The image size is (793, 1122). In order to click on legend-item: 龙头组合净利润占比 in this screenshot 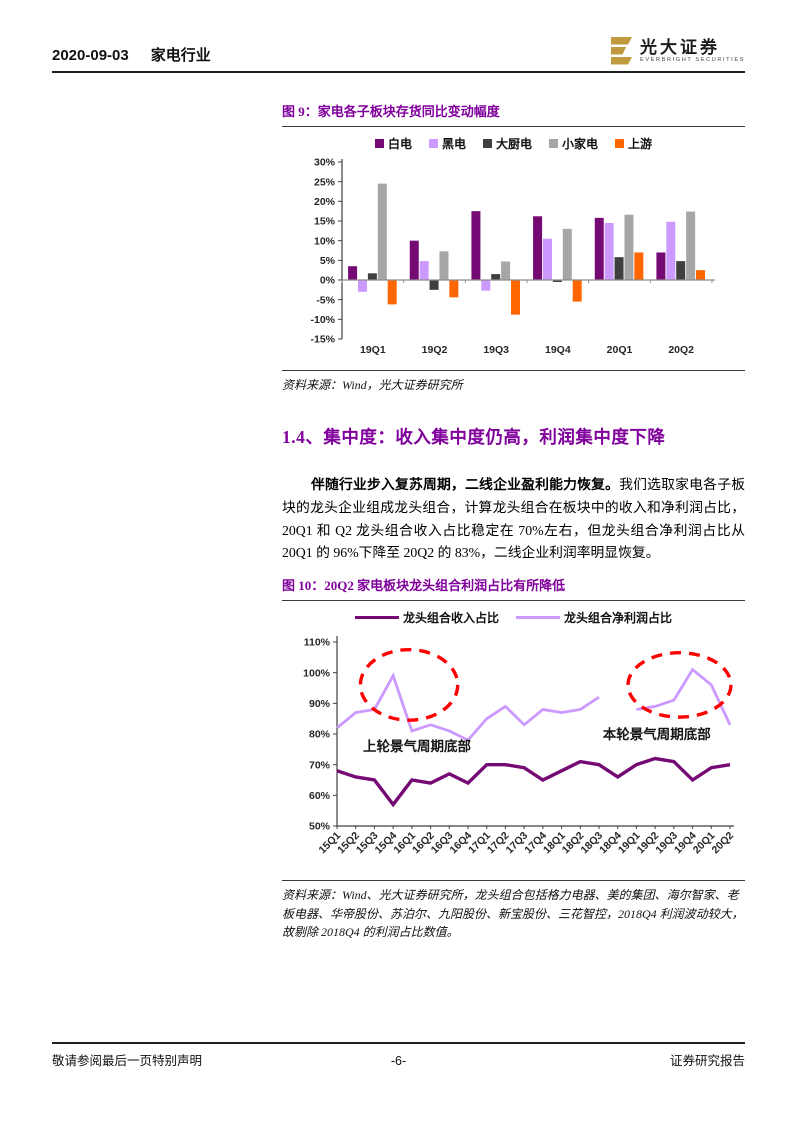, I will do `click(594, 617)`.